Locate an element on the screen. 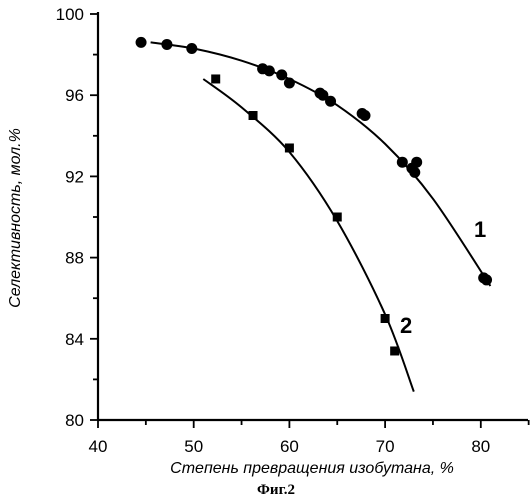  y-tick-label: 100 is located at coordinates (70, 14).